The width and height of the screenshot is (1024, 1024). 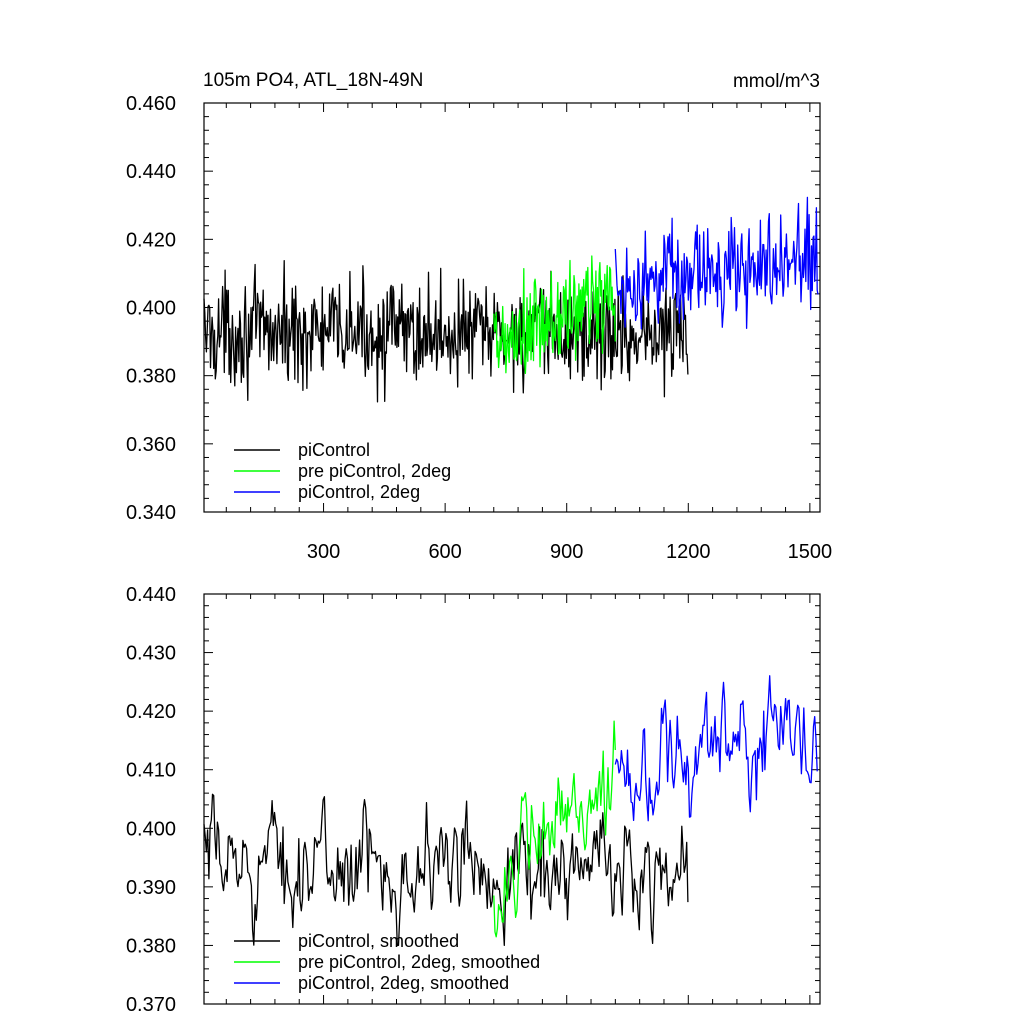 What do you see at coordinates (151, 513) in the screenshot?
I see `y-tick-label: 0.340` at bounding box center [151, 513].